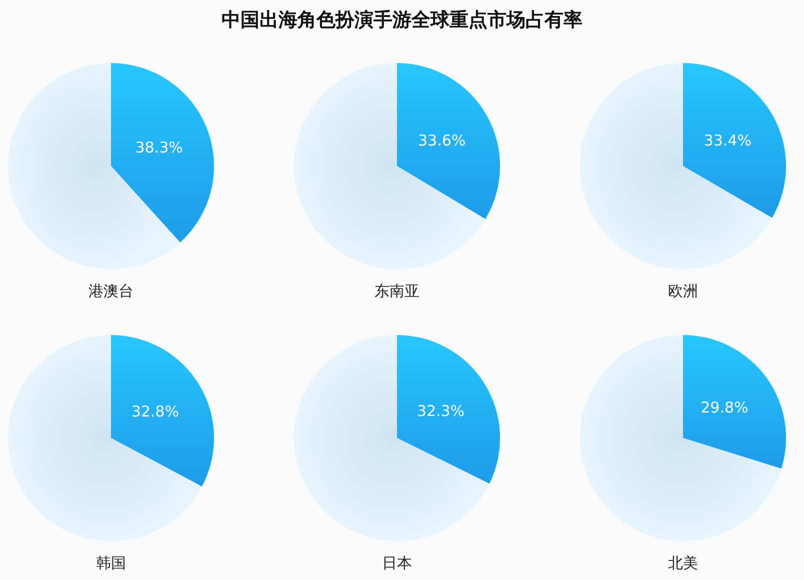 The height and width of the screenshot is (580, 804). I want to click on data-label: 32.8%, so click(155, 411).